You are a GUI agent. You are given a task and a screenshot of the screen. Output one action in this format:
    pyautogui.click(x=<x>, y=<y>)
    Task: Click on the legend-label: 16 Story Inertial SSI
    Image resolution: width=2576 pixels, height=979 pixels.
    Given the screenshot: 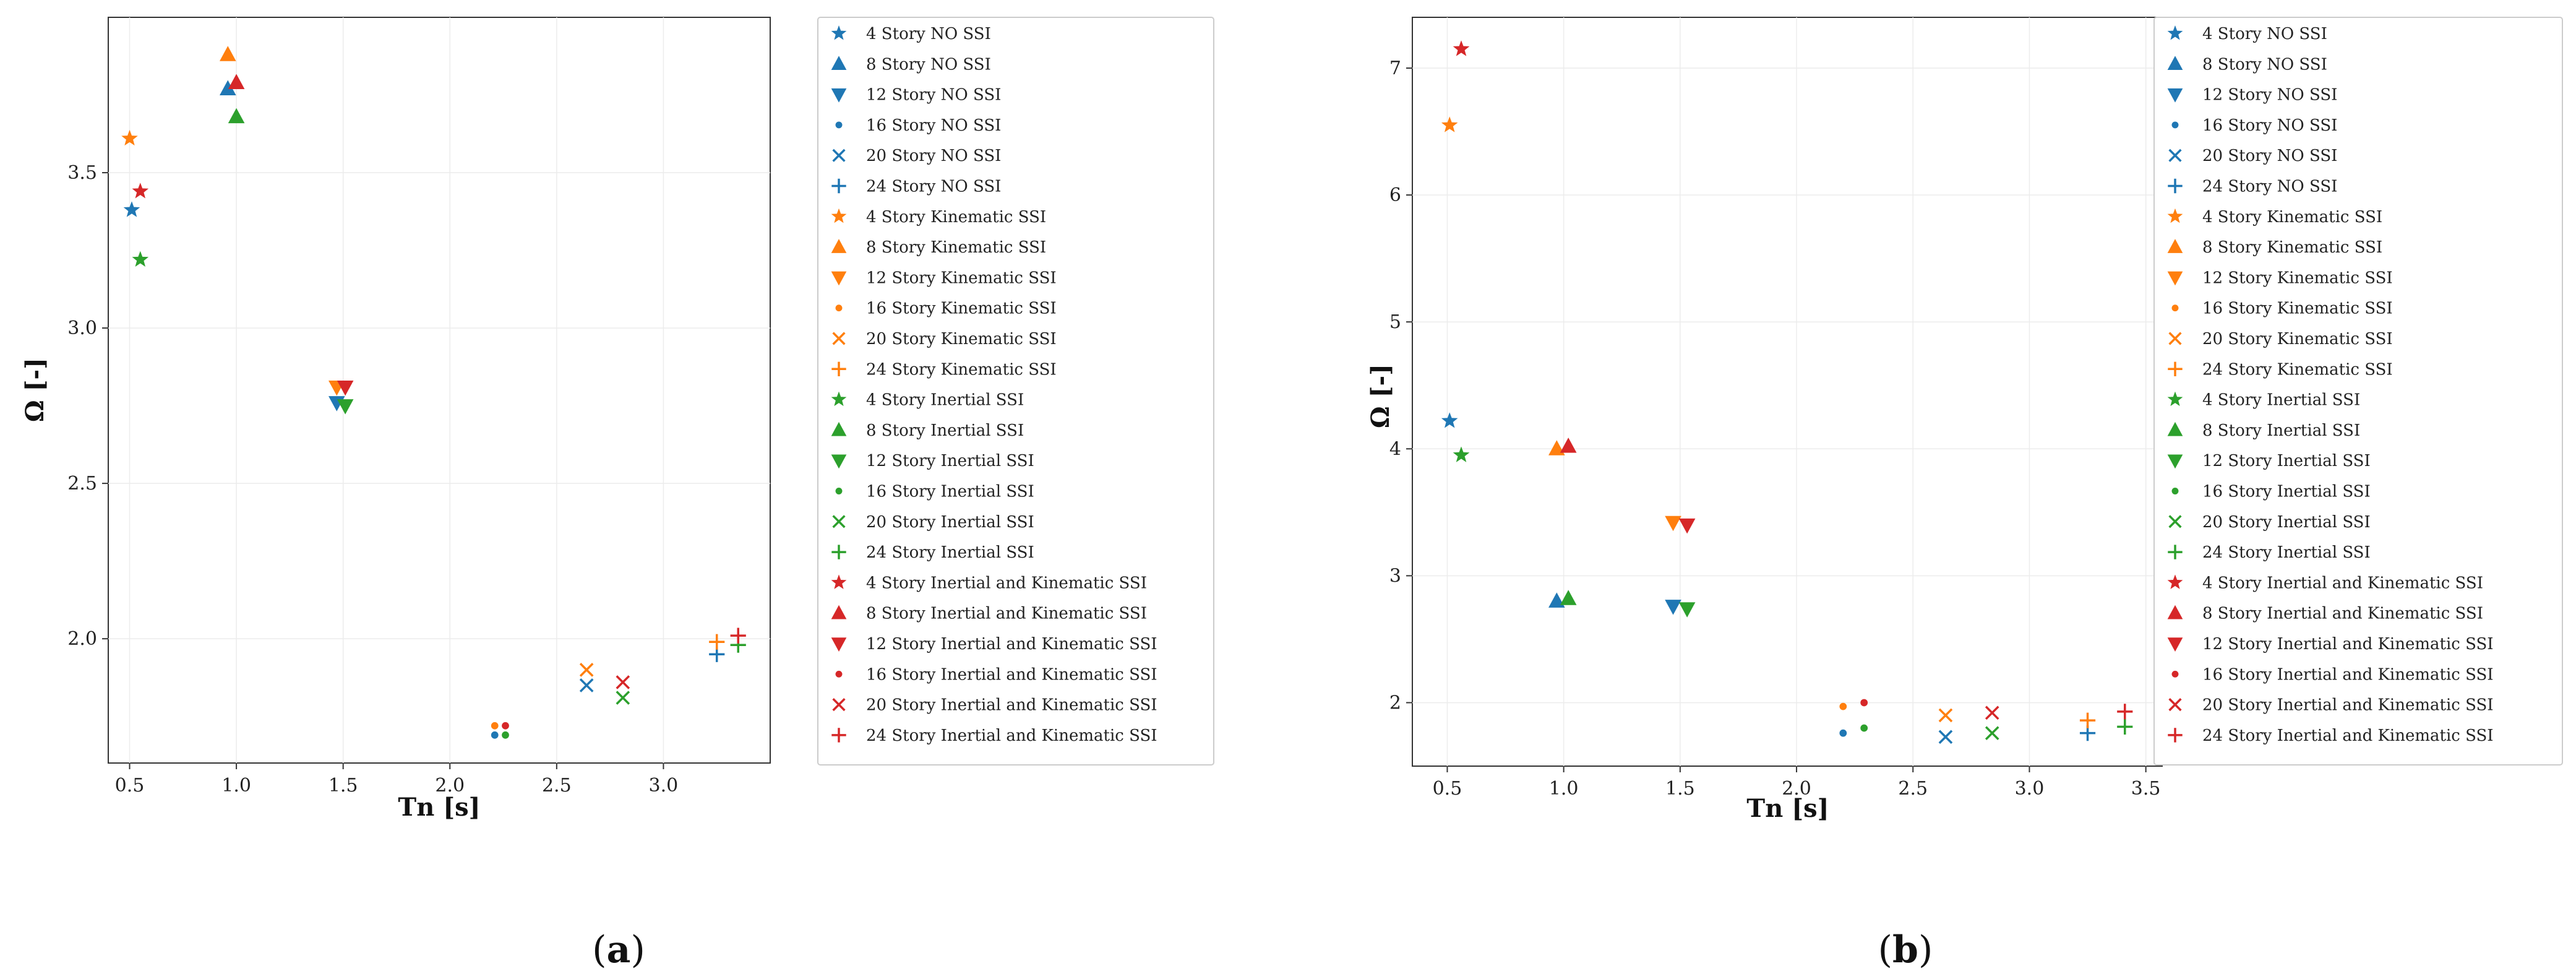 What is the action you would take?
    pyautogui.click(x=950, y=492)
    